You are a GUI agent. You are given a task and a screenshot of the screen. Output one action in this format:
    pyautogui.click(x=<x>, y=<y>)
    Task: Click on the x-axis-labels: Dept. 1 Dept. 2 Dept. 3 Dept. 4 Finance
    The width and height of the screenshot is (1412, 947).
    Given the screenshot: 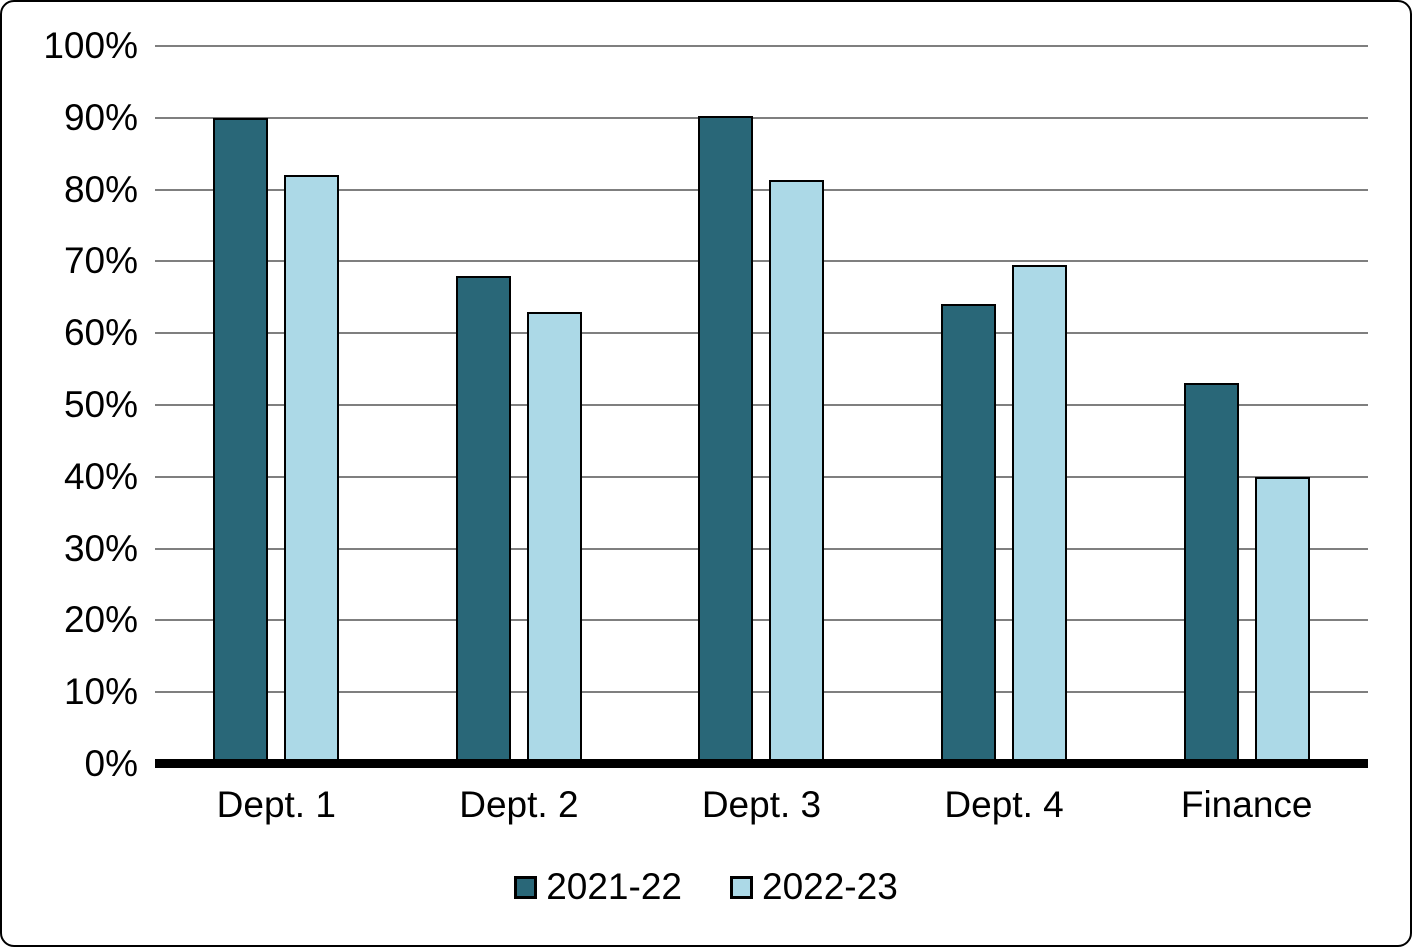 What is the action you would take?
    pyautogui.click(x=761, y=805)
    